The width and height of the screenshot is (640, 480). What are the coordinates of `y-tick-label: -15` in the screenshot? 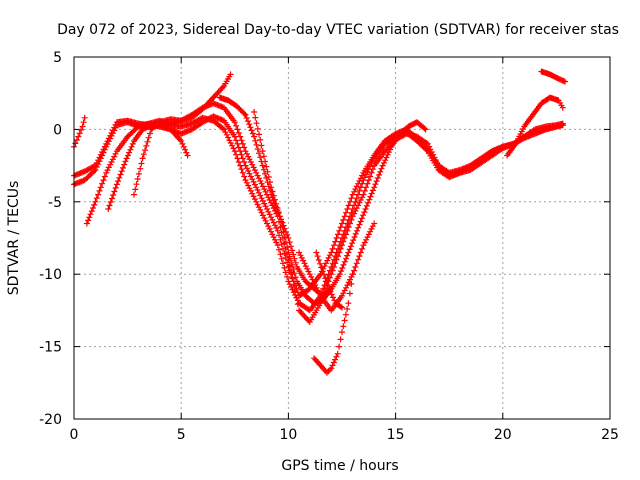 It's located at (50, 348).